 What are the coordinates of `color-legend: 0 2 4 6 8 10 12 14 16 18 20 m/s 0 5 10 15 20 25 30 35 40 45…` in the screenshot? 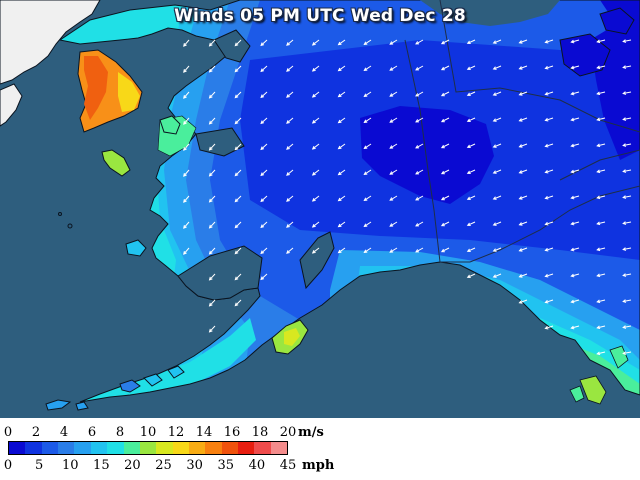 It's located at (320, 449).